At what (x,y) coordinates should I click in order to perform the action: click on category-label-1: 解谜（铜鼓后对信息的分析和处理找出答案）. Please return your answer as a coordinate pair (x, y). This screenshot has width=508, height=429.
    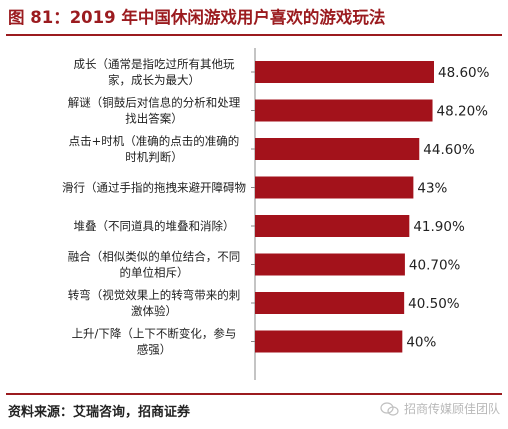
    Looking at the image, I should click on (154, 111).